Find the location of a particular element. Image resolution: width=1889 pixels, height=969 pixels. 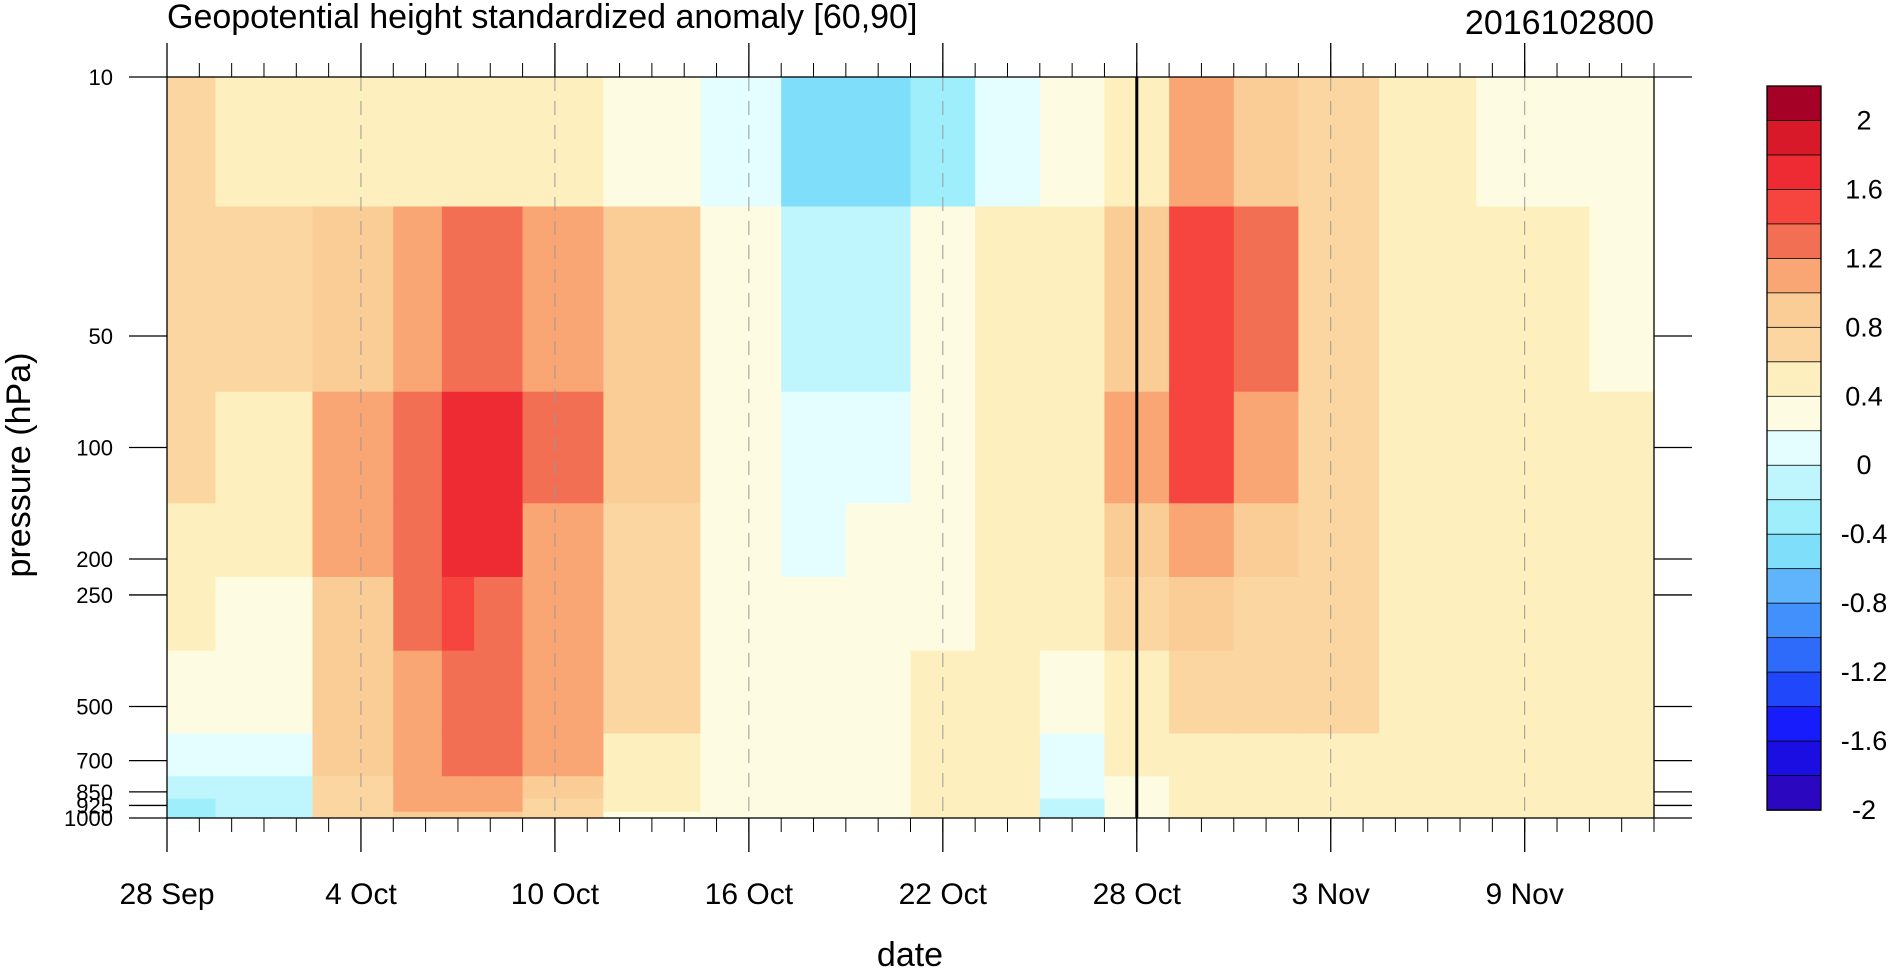

y-tick-label: 500 is located at coordinates (94, 706).